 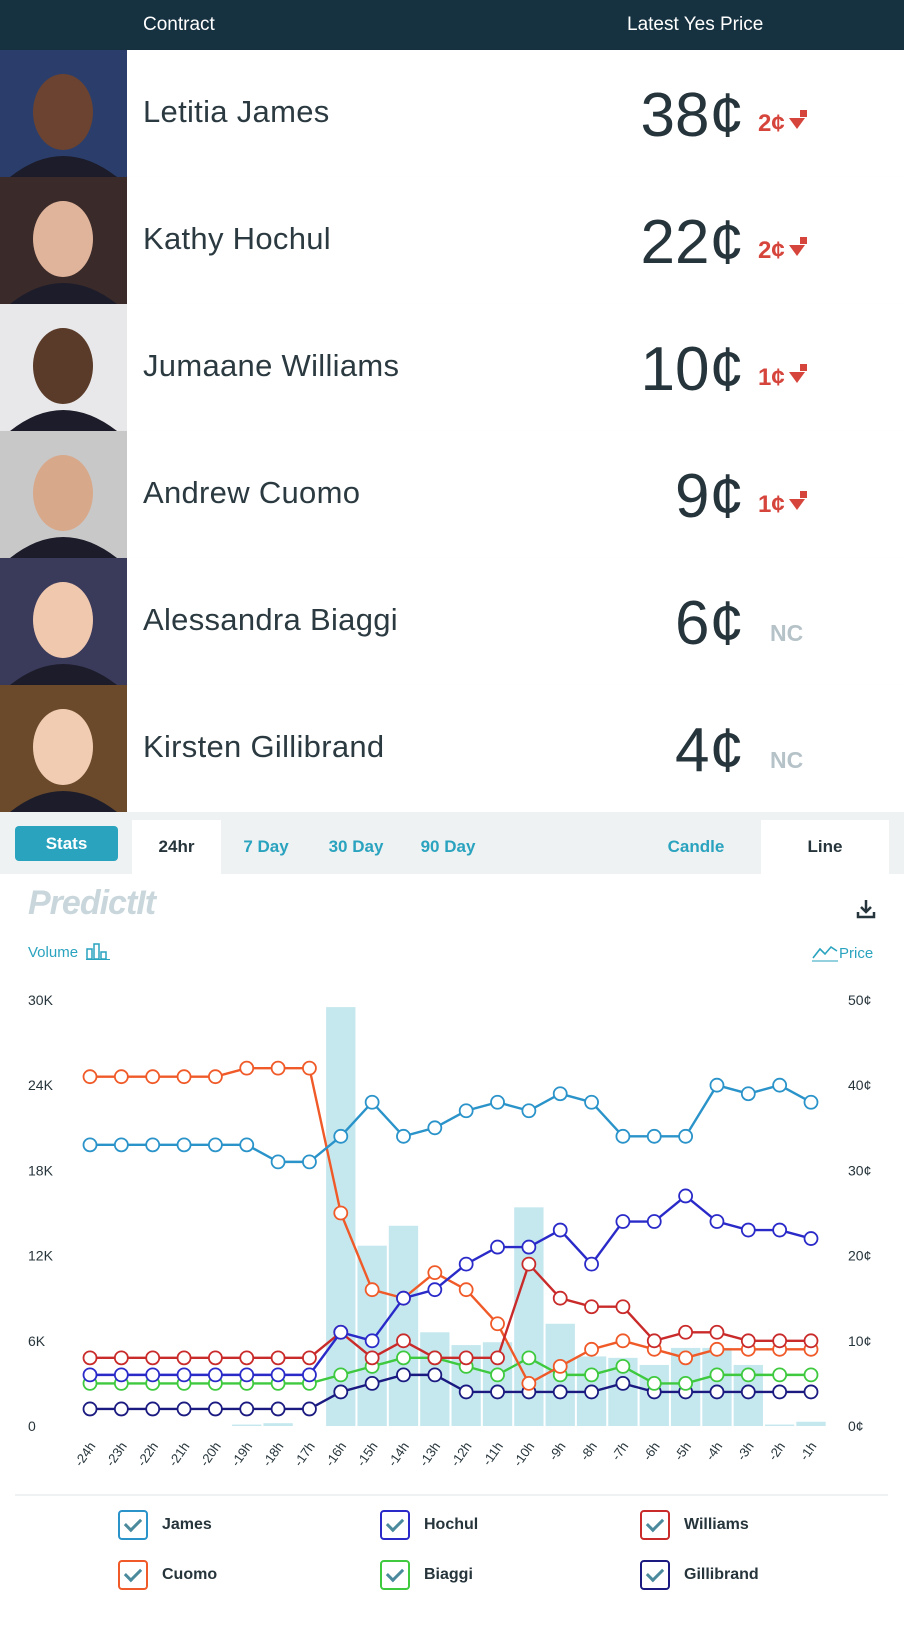 I want to click on stats-button: Stats, so click(x=66, y=843).